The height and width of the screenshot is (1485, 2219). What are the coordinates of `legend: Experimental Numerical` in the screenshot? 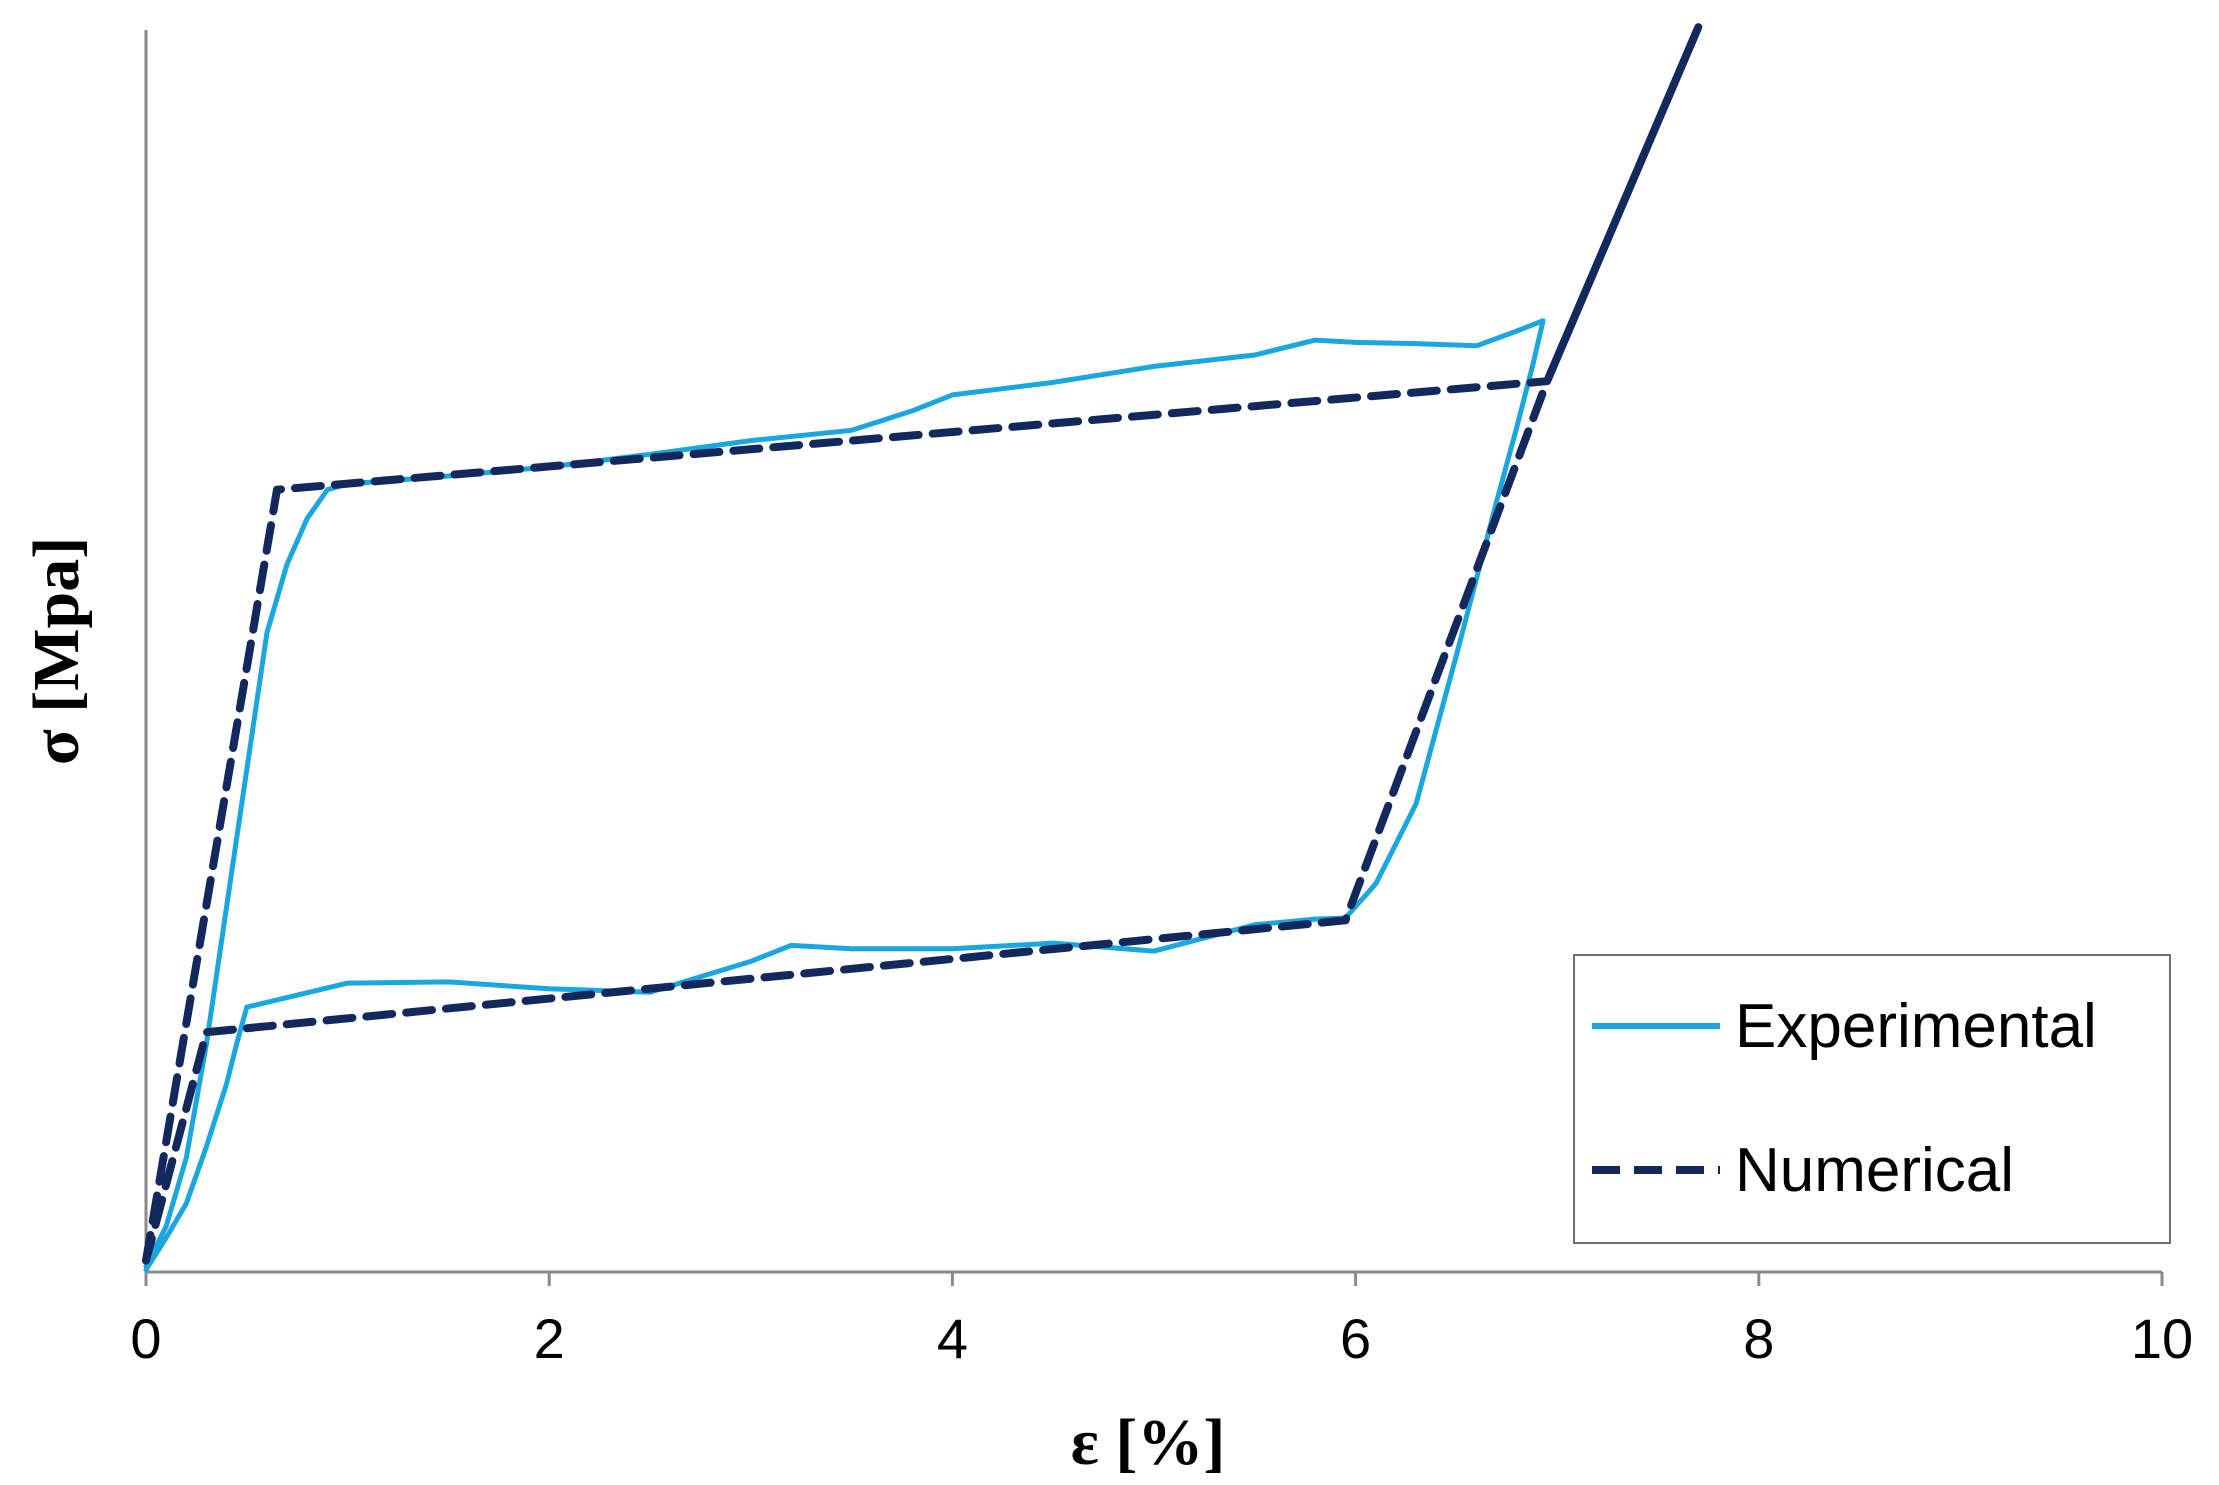 It's located at (1872, 1099).